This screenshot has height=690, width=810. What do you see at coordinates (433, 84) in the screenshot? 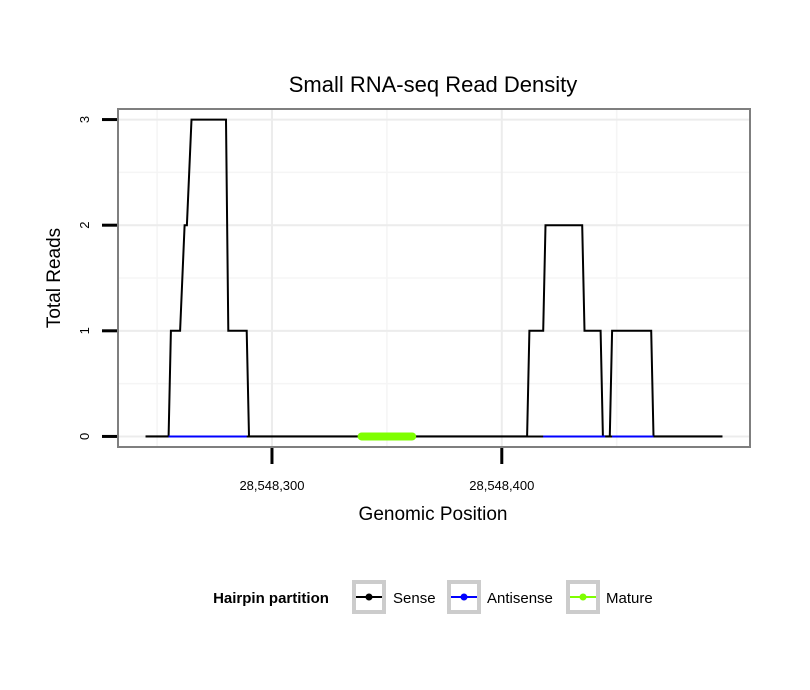
I see `chart-title: Small RNA-seq Read Density` at bounding box center [433, 84].